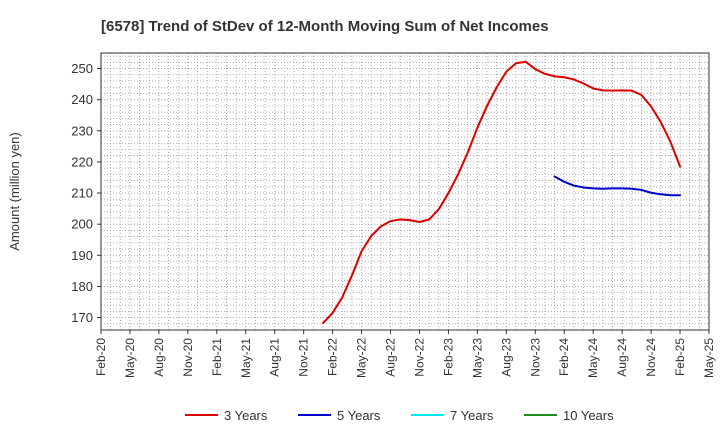 Image resolution: width=720 pixels, height=440 pixels. What do you see at coordinates (82, 68) in the screenshot?
I see `y-tick-label: 250` at bounding box center [82, 68].